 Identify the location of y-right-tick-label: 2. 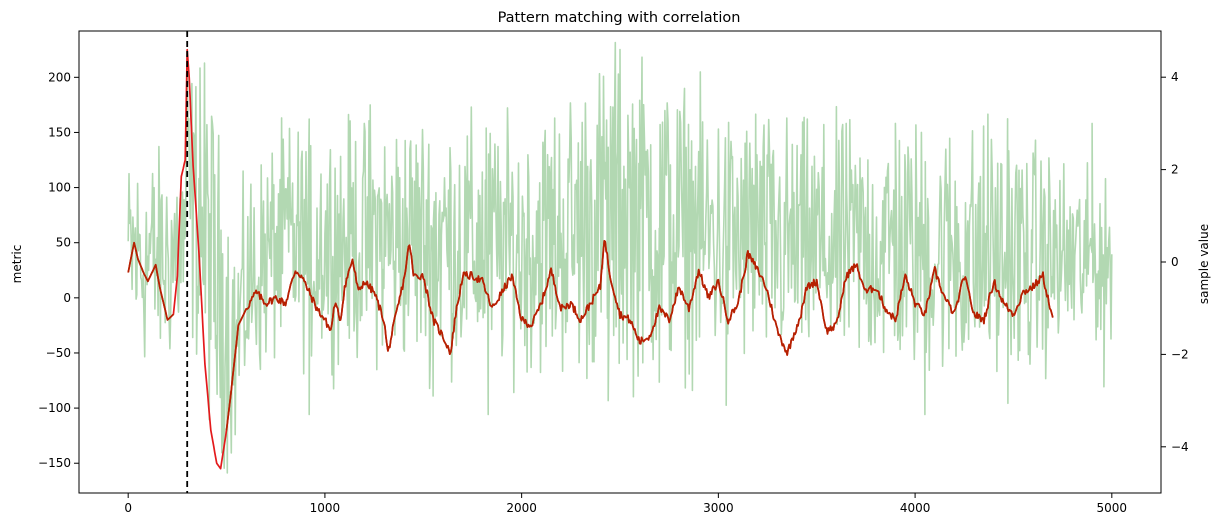
(1175, 170).